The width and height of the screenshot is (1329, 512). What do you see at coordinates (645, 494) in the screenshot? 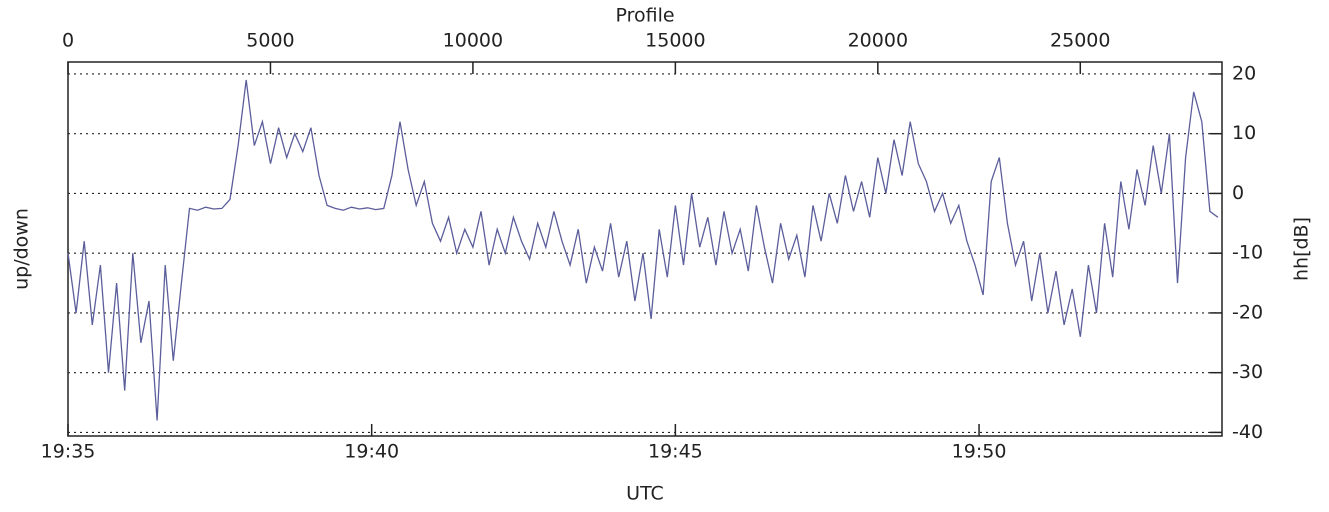
I see `x-axis-title: UTC` at bounding box center [645, 494].